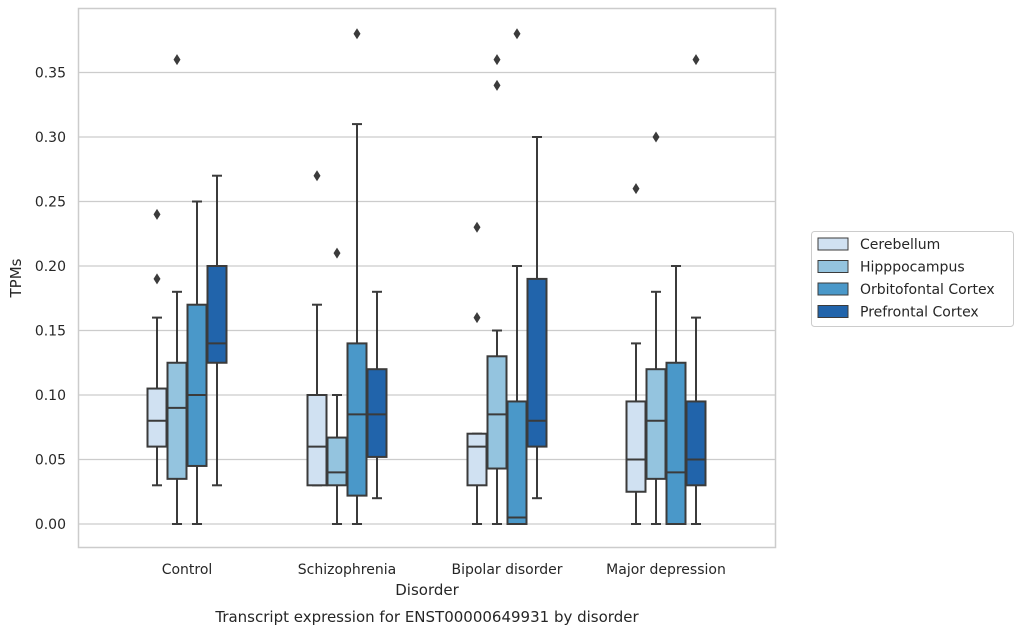  I want to click on legend-label: Orbitofontal Cortex, so click(927, 290).